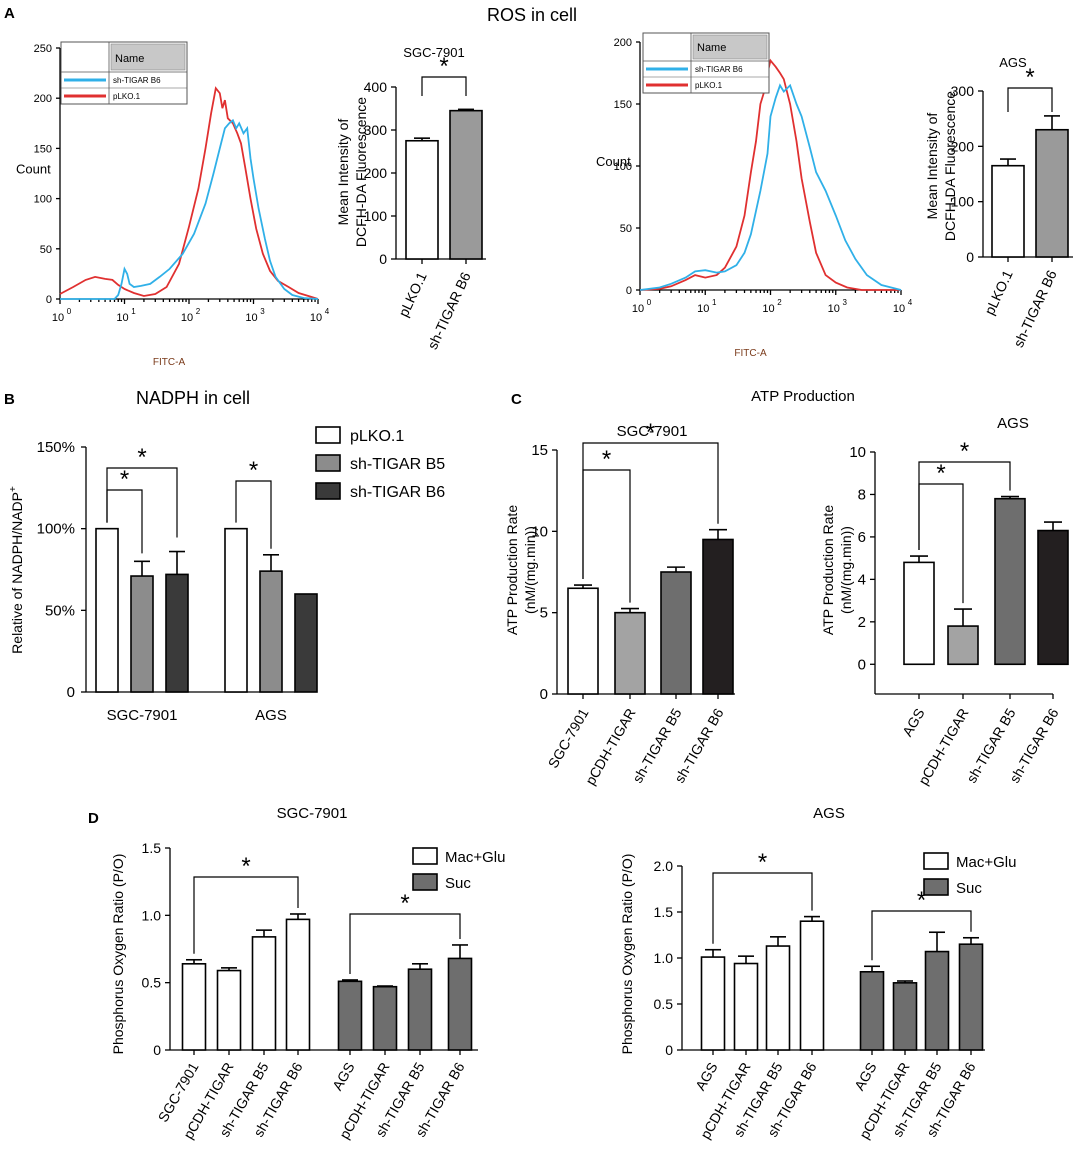 This screenshot has width=1084, height=1152. Describe the element at coordinates (986, 862) in the screenshot. I see `bar_d2-legend-item: Mac+Glu` at that location.